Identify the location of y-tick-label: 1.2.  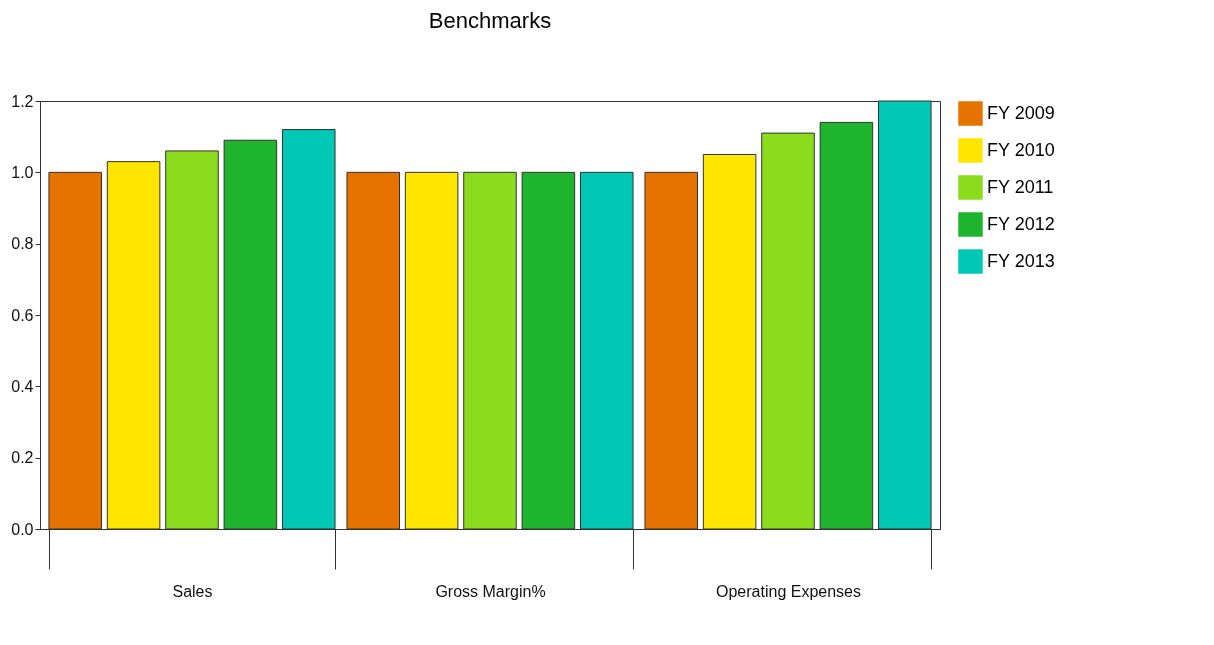
(22, 101).